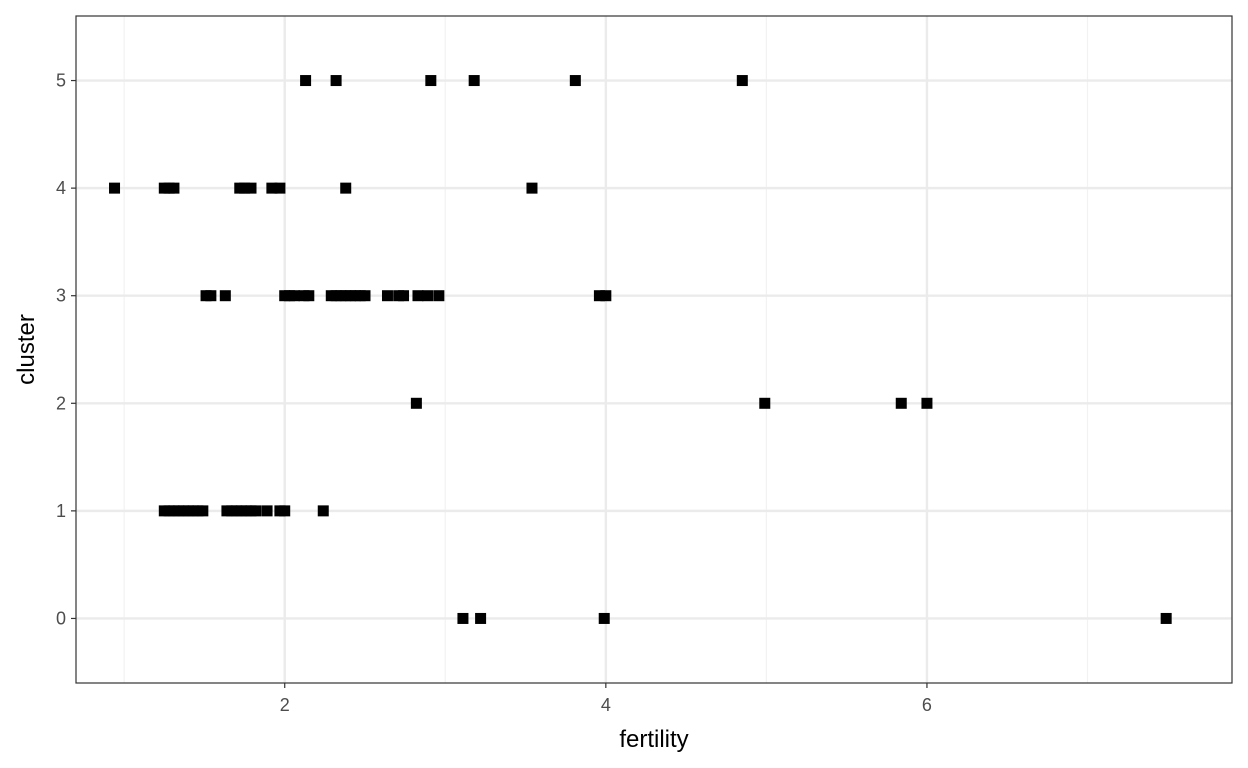 This screenshot has height=768, width=1248. Describe the element at coordinates (285, 705) in the screenshot. I see `x-tick-label: 2` at that location.